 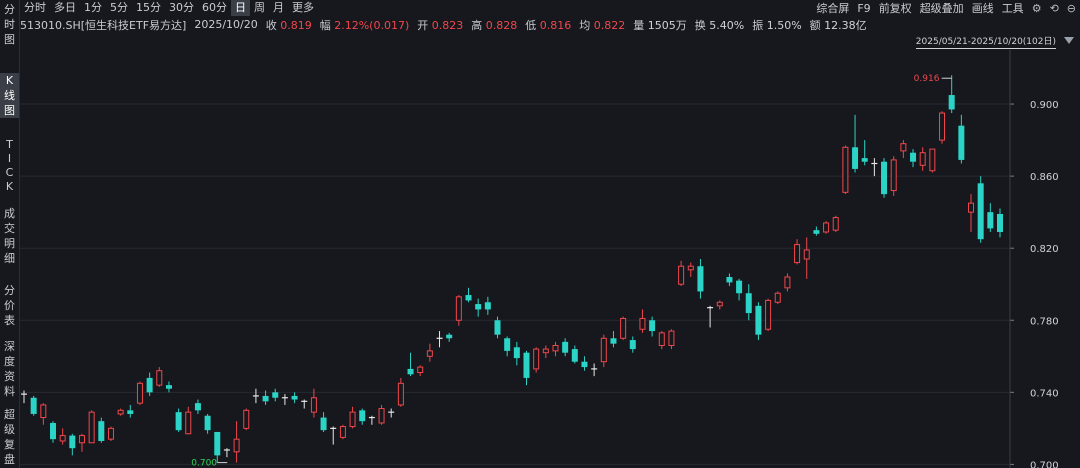 What do you see at coordinates (9, 429) in the screenshot?
I see `side-tab-super-review-char: 级` at bounding box center [9, 429].